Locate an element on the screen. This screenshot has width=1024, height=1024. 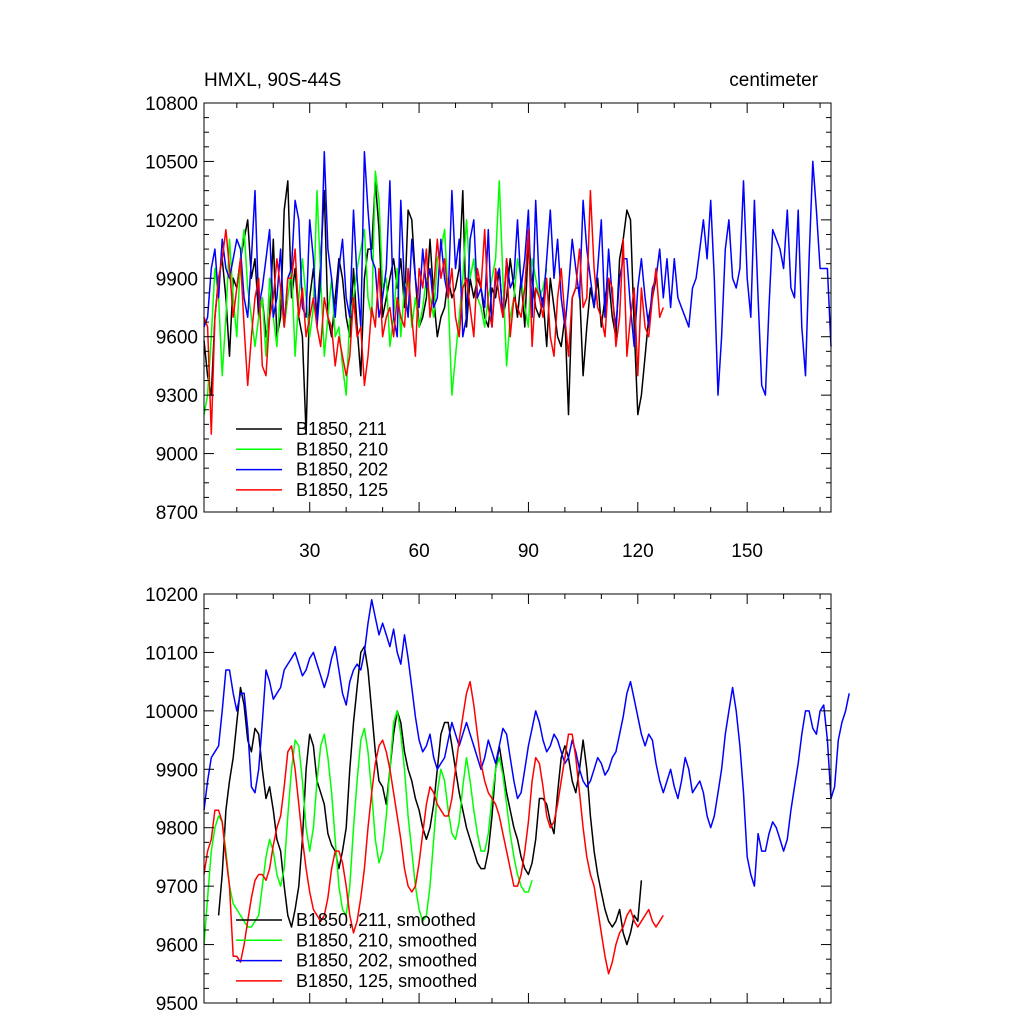
y-tick-label: 9700 is located at coordinates (177, 887).